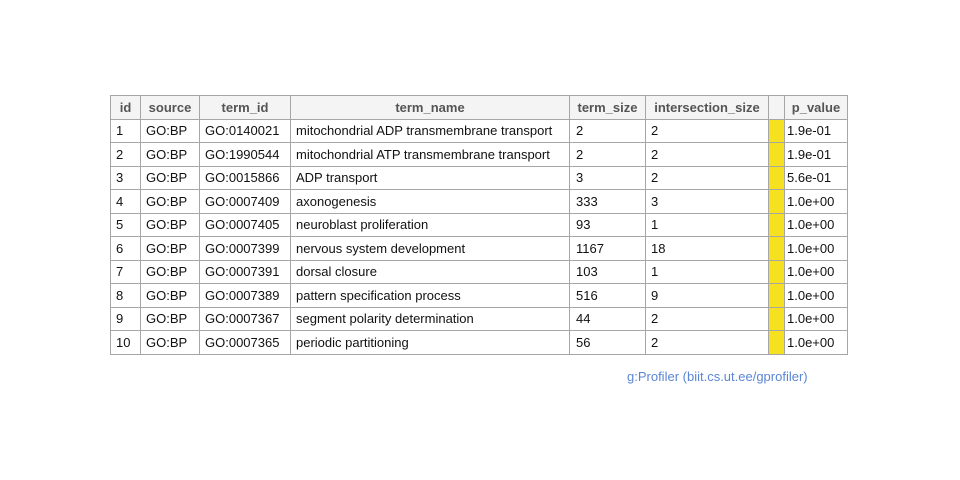 Image resolution: width=960 pixels, height=480 pixels. I want to click on cell-term-size: 333, so click(607, 201).